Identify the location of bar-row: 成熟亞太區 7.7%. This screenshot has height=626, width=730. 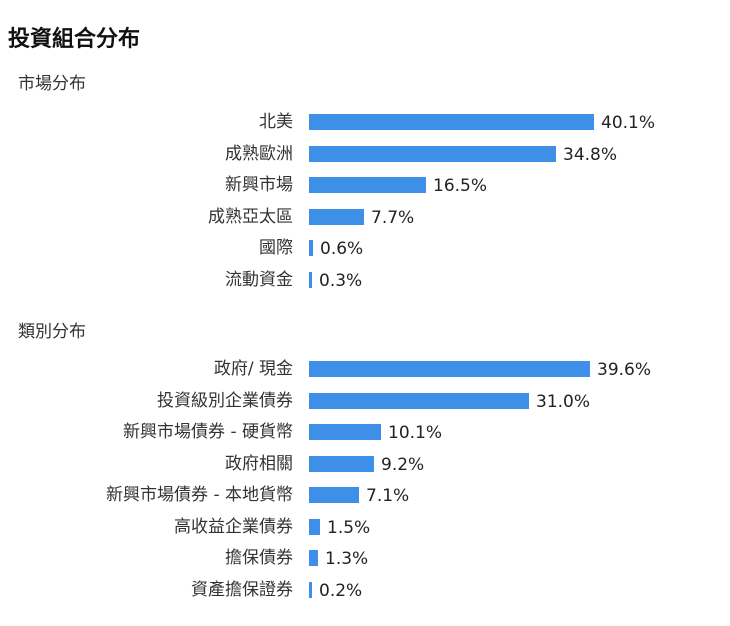
(365, 217).